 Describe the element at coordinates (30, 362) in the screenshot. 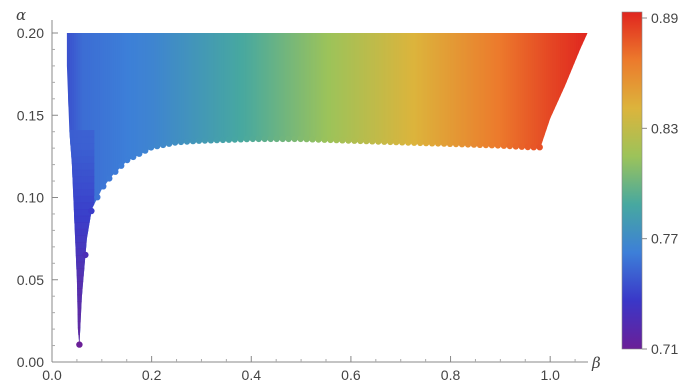

I see `y-tick-label: 0.00` at that location.